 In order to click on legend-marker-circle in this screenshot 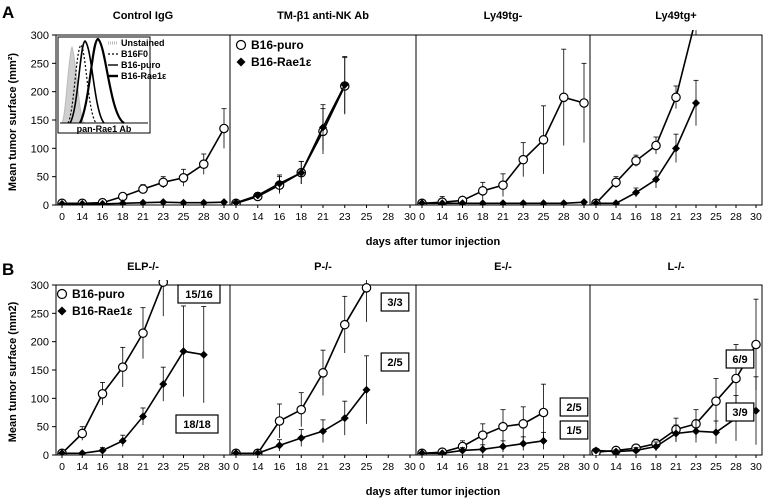, I will do `click(62, 294)`.